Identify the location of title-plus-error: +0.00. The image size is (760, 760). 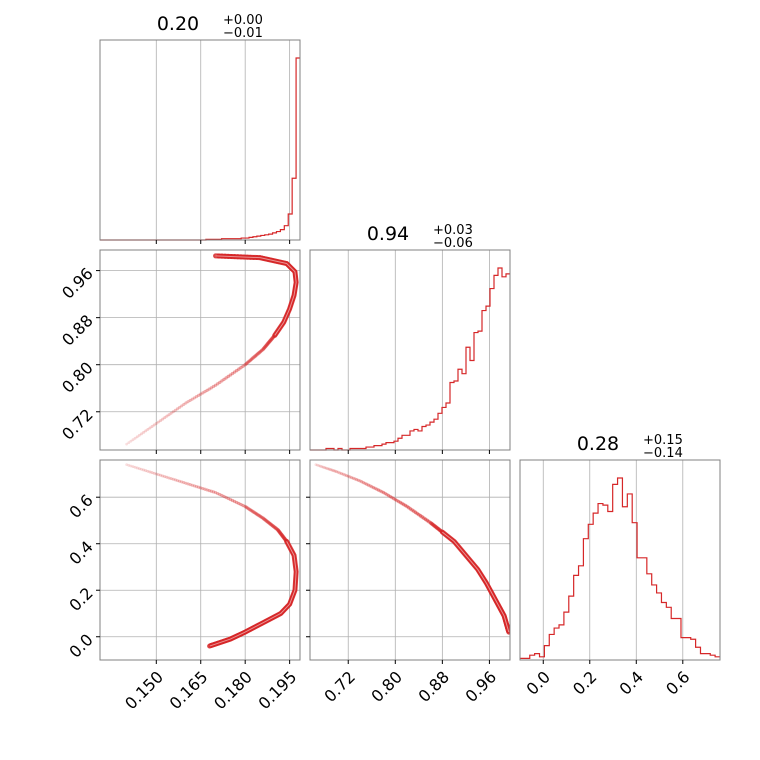
(243, 20).